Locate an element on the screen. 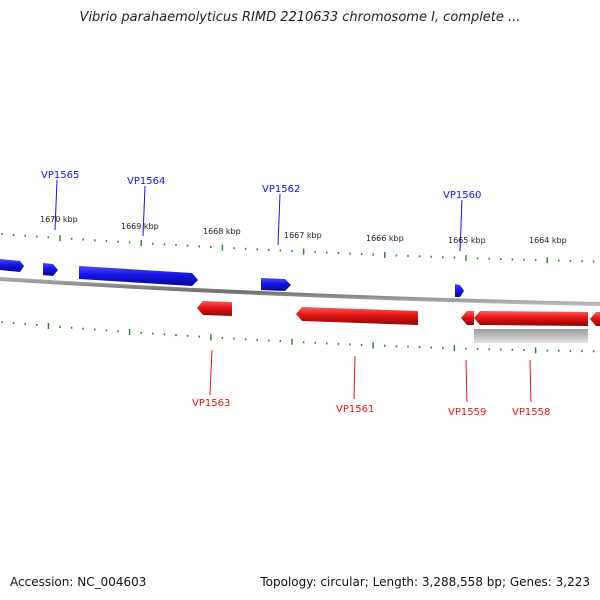 The image size is (600, 600). gene-VP1558 is located at coordinates (531, 318).